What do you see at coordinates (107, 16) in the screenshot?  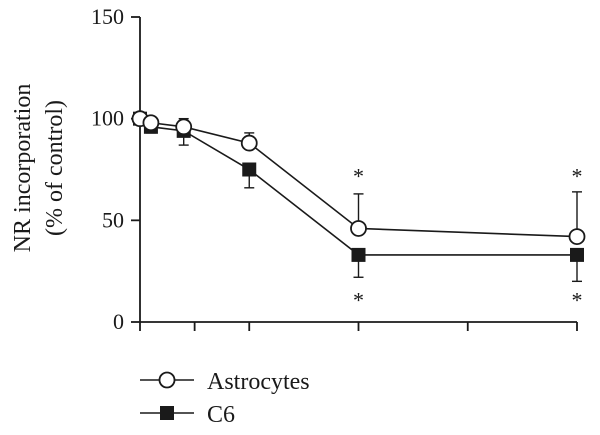 I see `y-tick-label: 150` at bounding box center [107, 16].